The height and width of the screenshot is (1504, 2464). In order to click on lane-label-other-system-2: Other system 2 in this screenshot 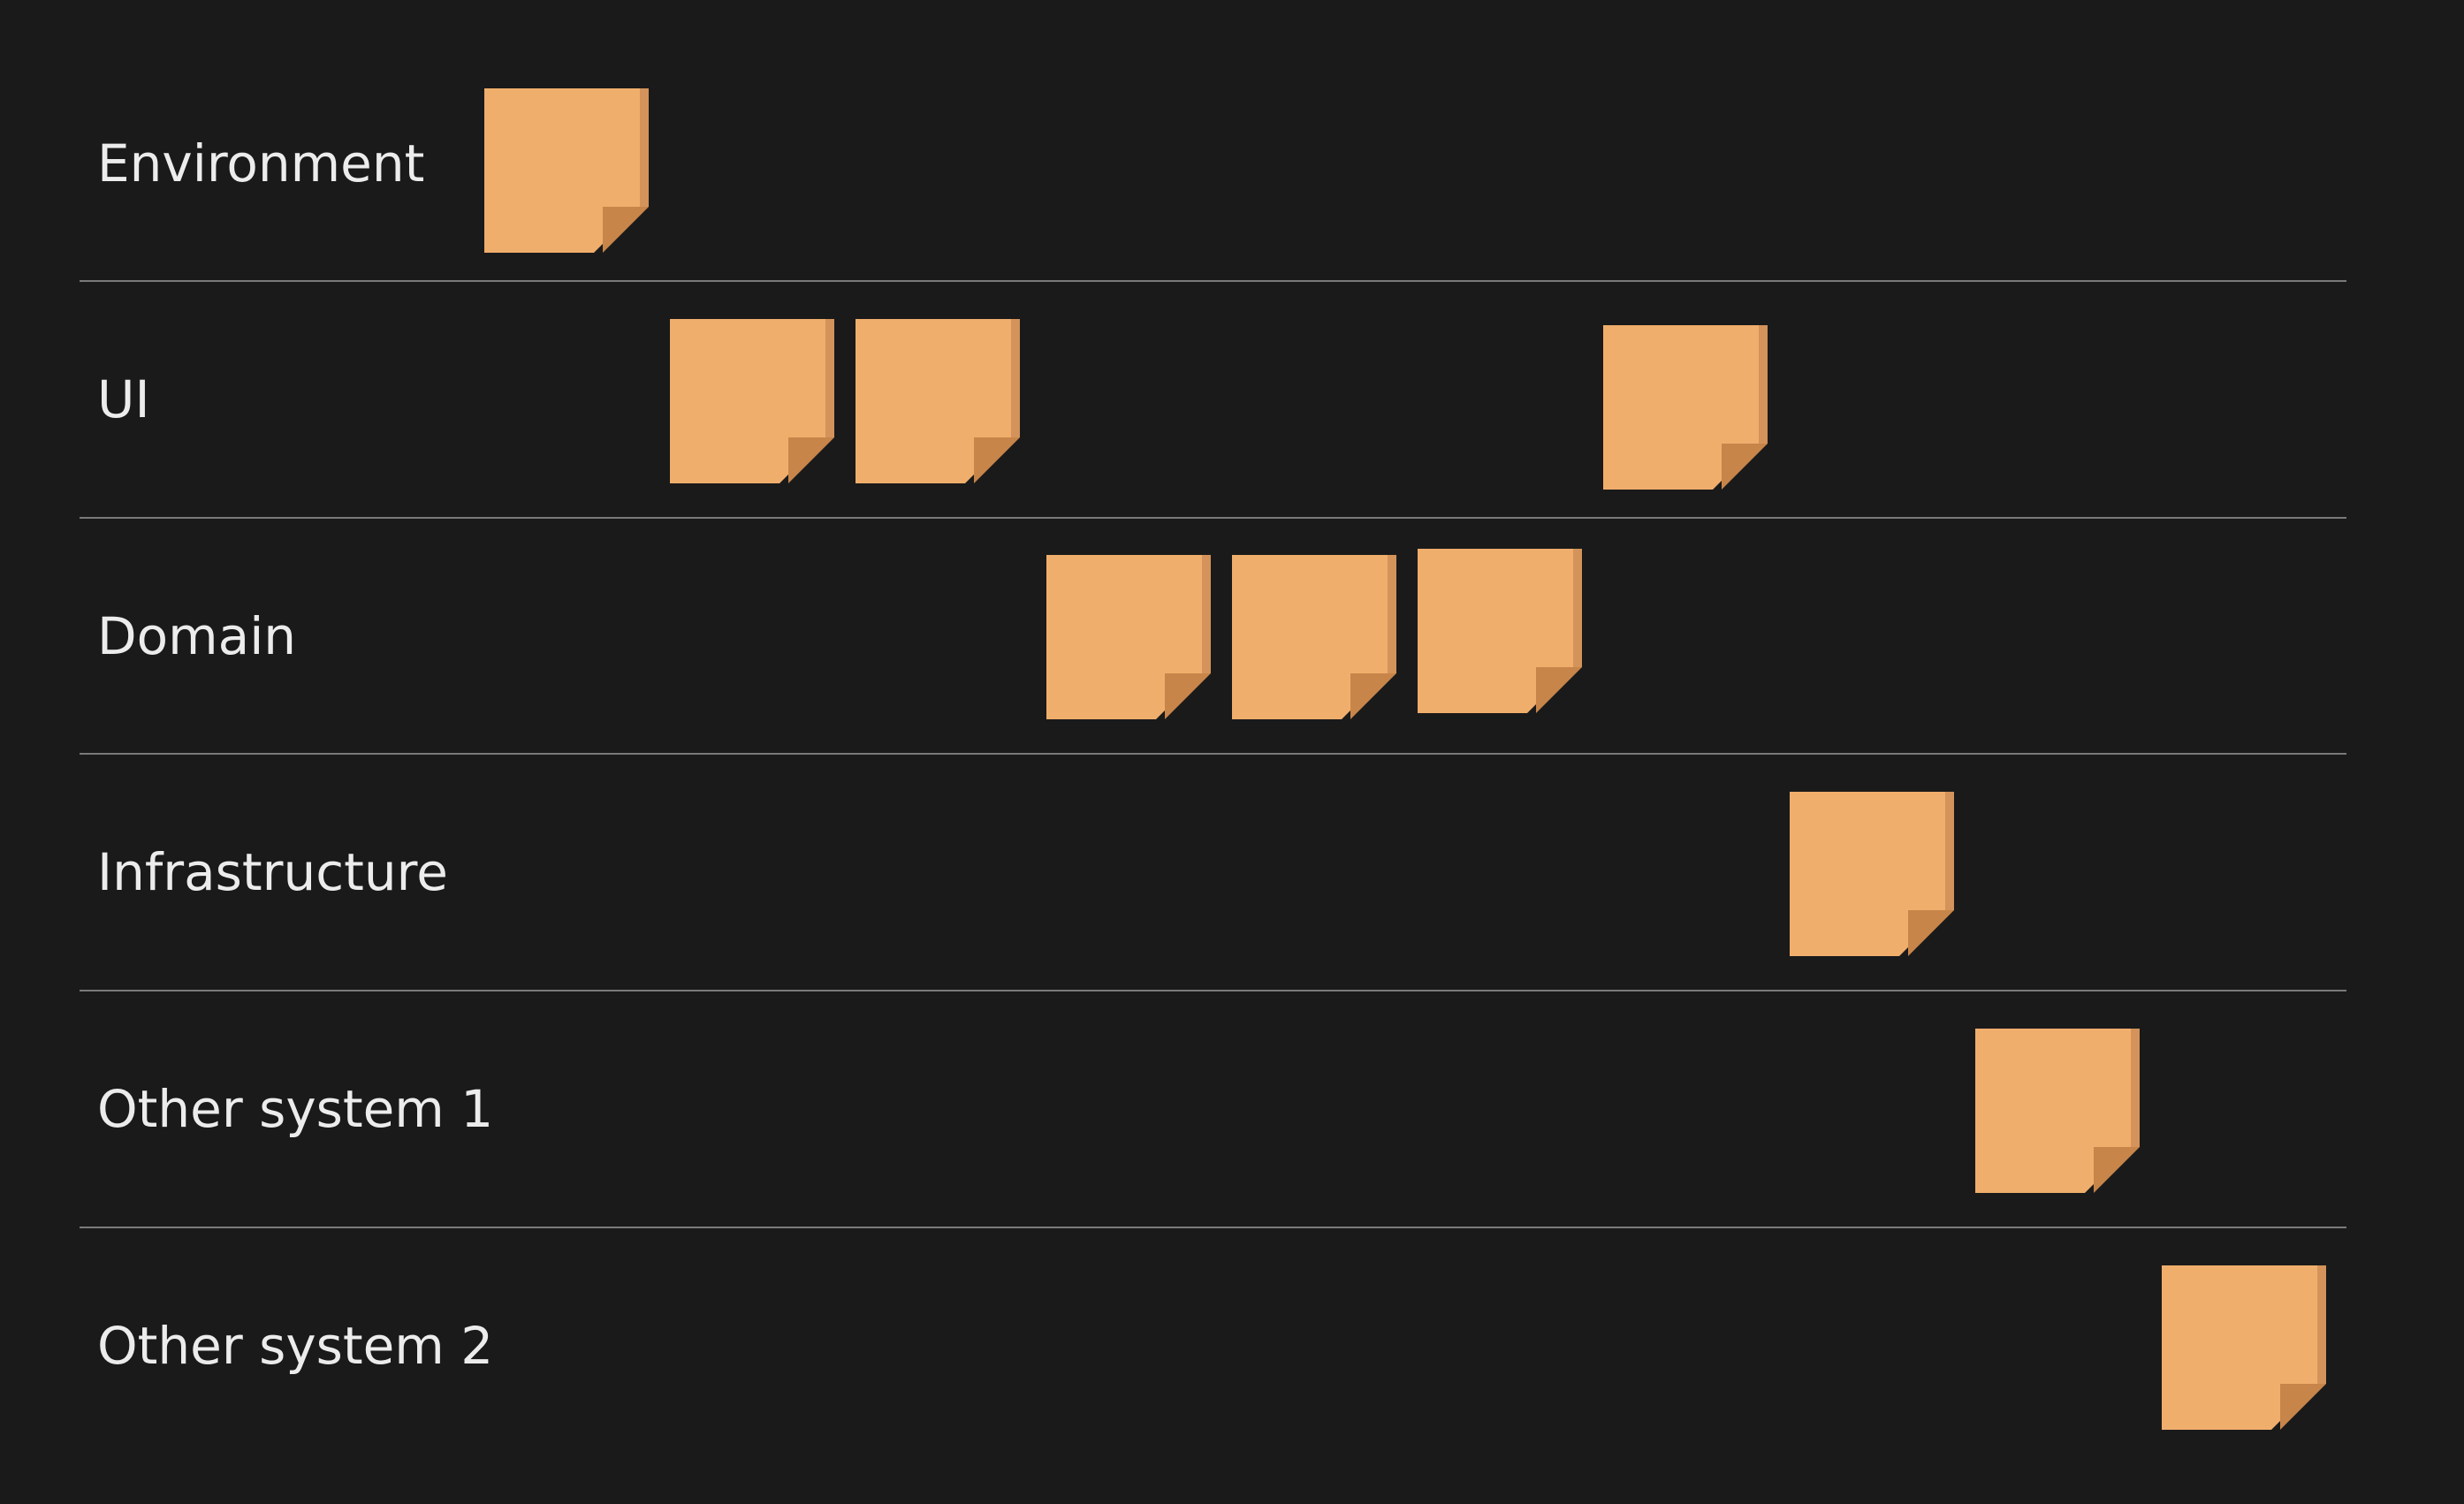, I will do `click(295, 1346)`.